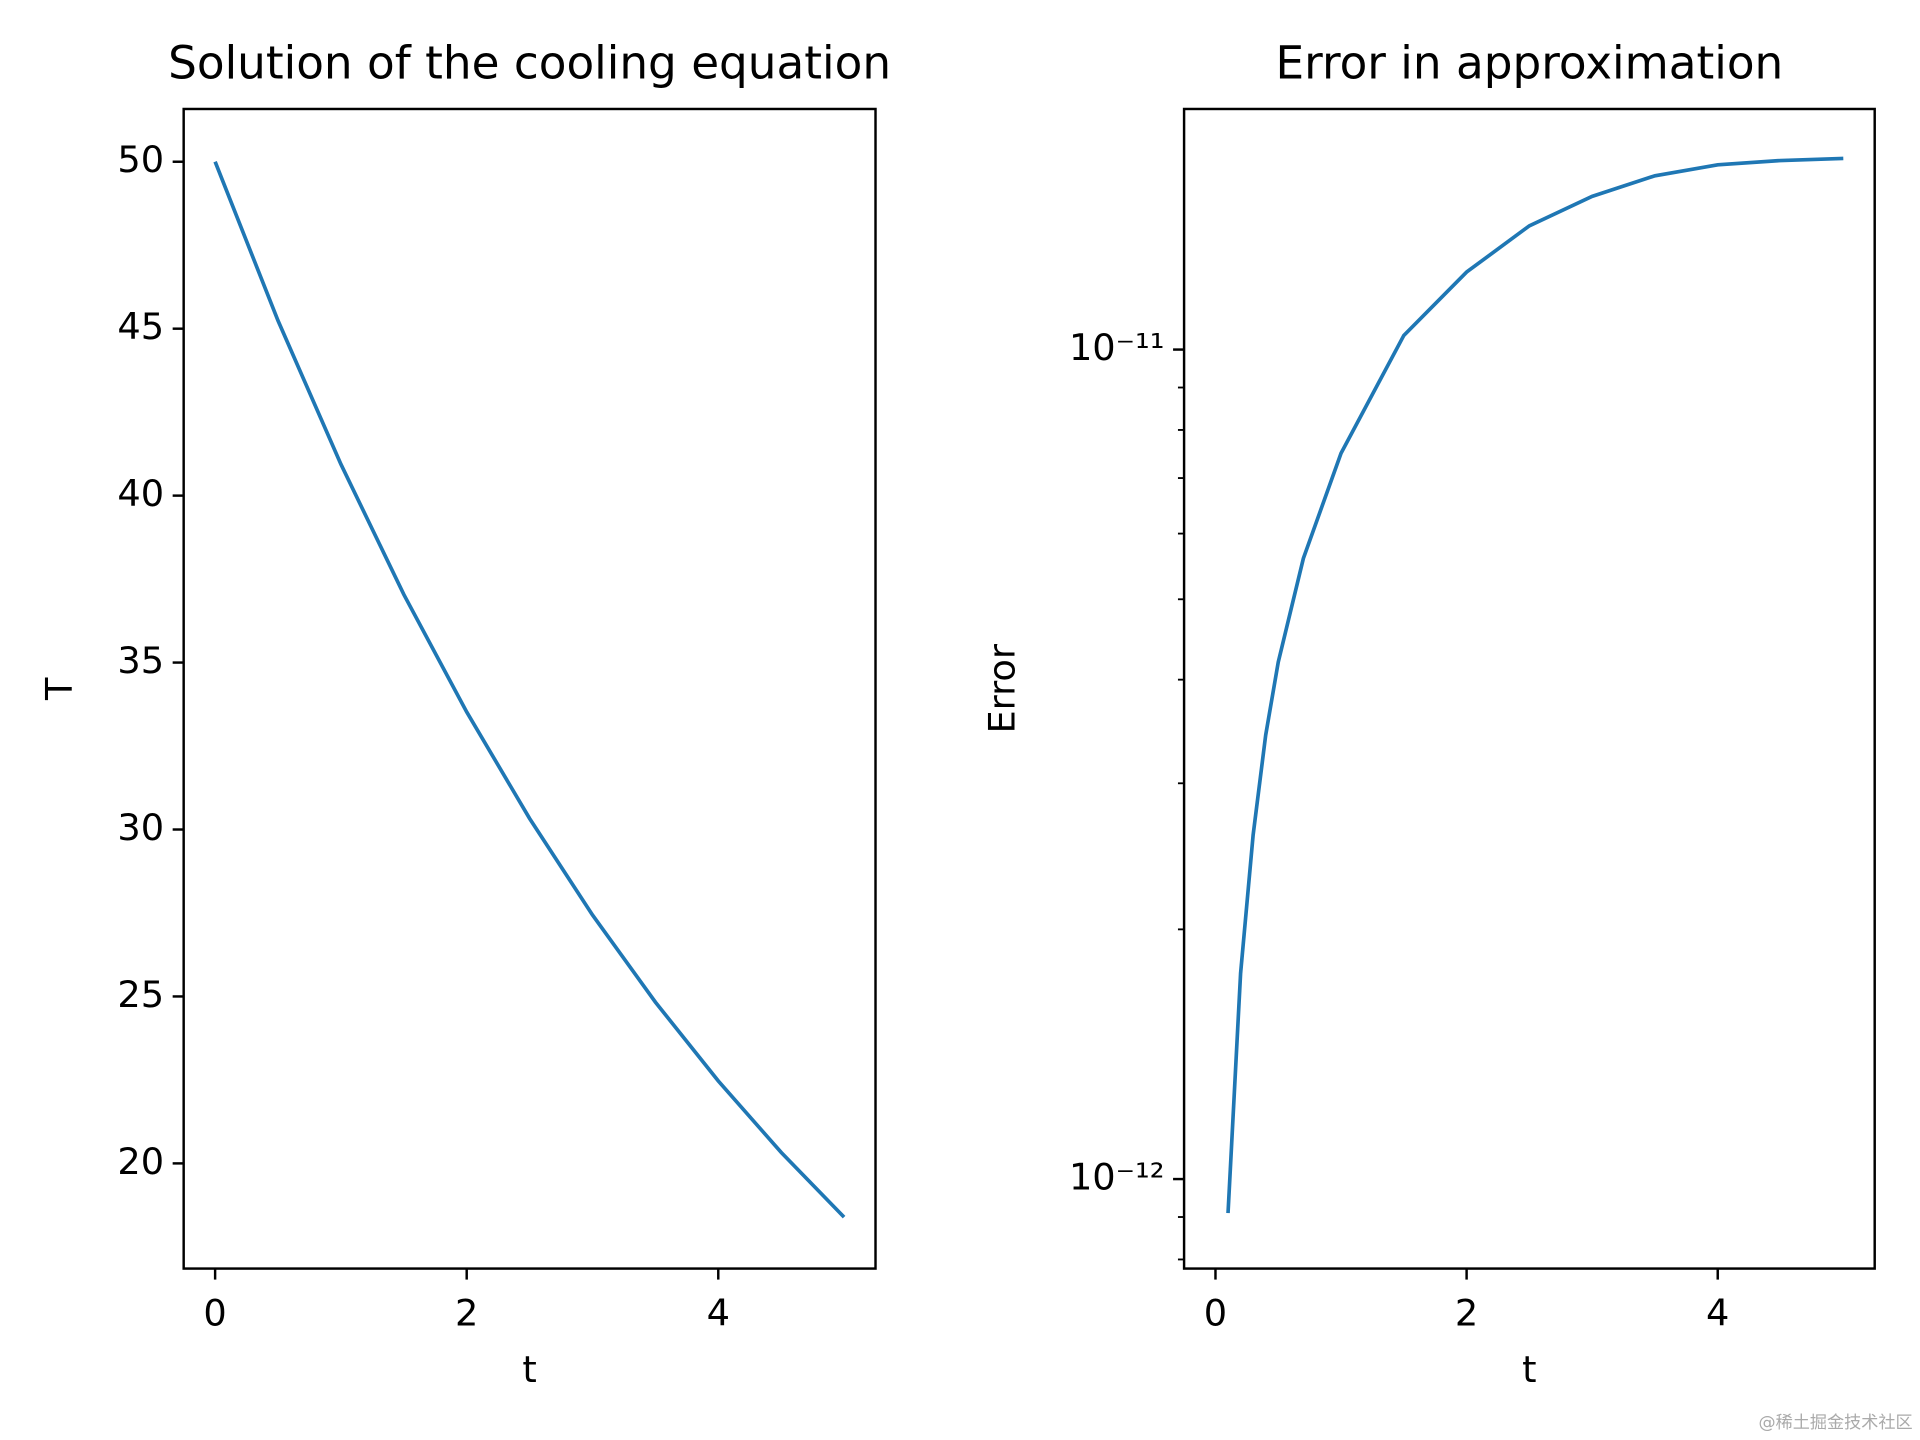 The height and width of the screenshot is (1440, 1920). Describe the element at coordinates (1002, 688) in the screenshot. I see `y-axis-label: Error` at that location.